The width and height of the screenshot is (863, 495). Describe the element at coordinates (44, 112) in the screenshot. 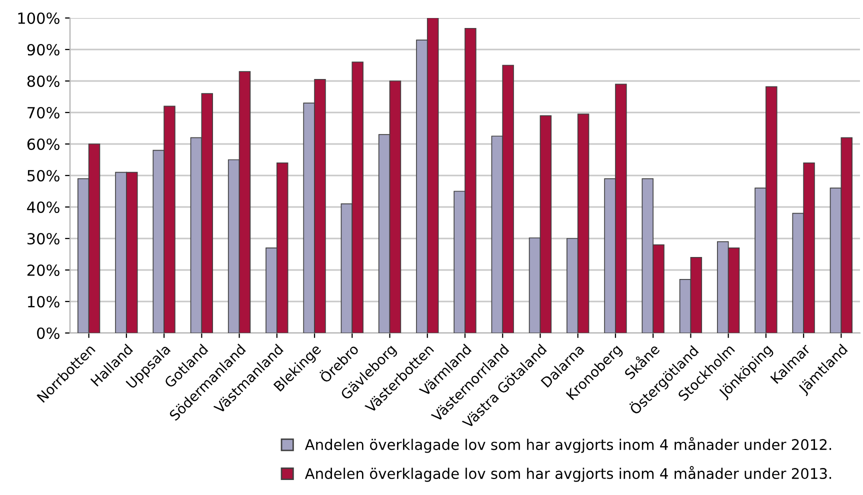

I see `y-tick-label: 70%` at that location.